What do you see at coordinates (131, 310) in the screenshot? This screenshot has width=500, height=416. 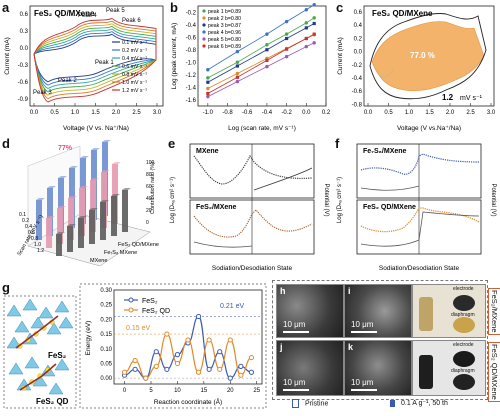 I see `legend-marker` at bounding box center [131, 310].